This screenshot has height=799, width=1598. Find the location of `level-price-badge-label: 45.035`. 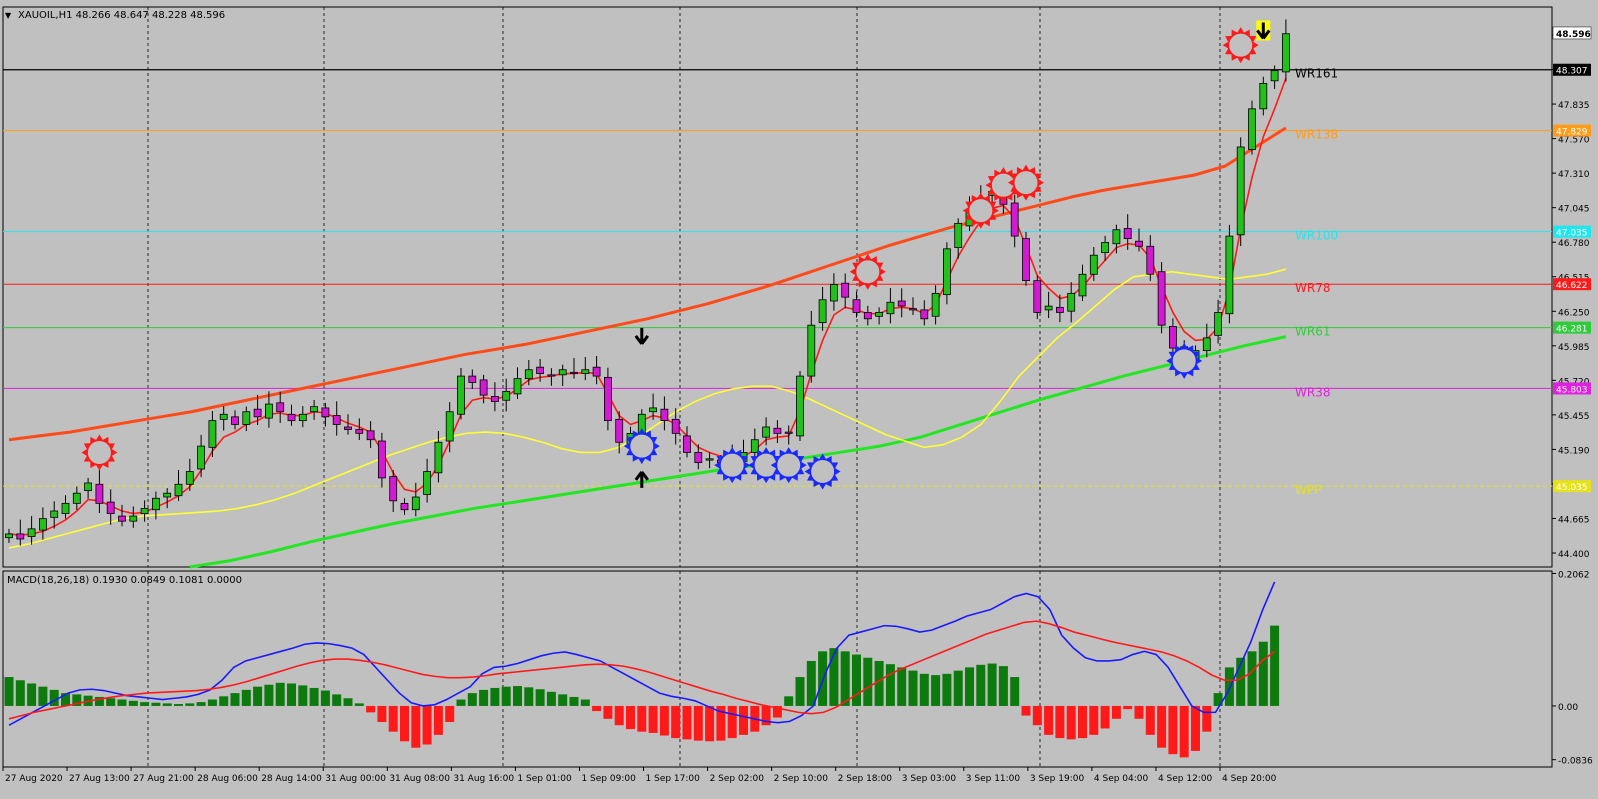

level-price-badge-label: 45.035 is located at coordinates (1572, 488).